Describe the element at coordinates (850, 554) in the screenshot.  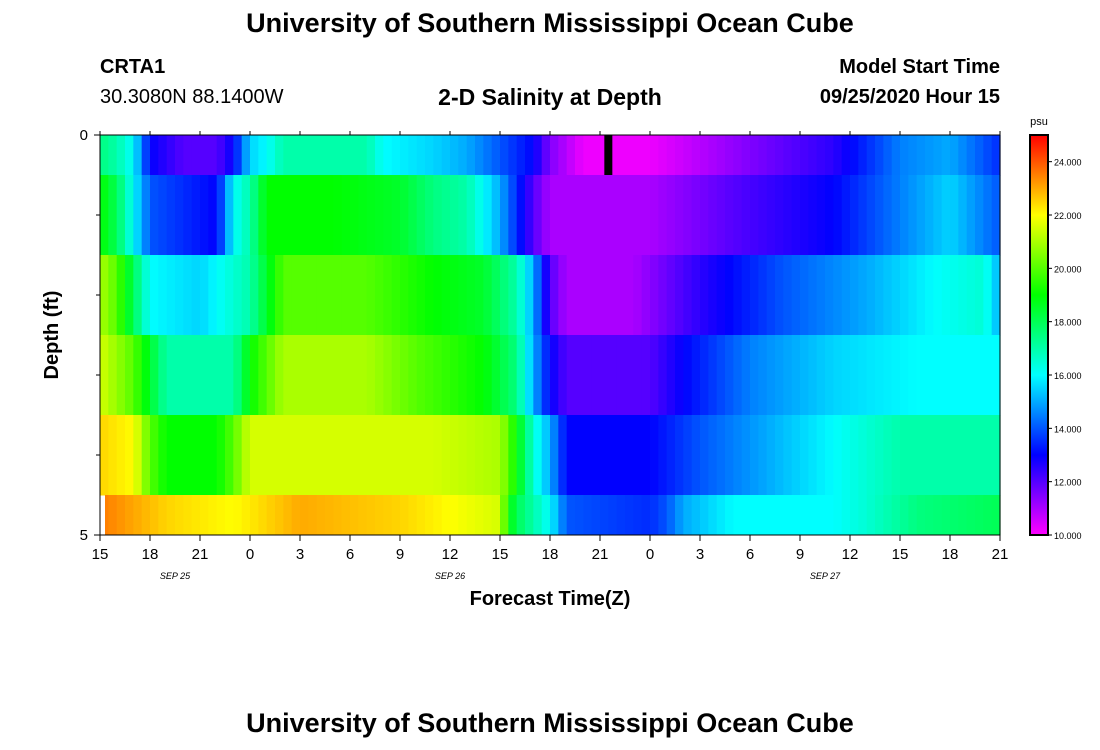
I see `x-tick-label: 12` at that location.